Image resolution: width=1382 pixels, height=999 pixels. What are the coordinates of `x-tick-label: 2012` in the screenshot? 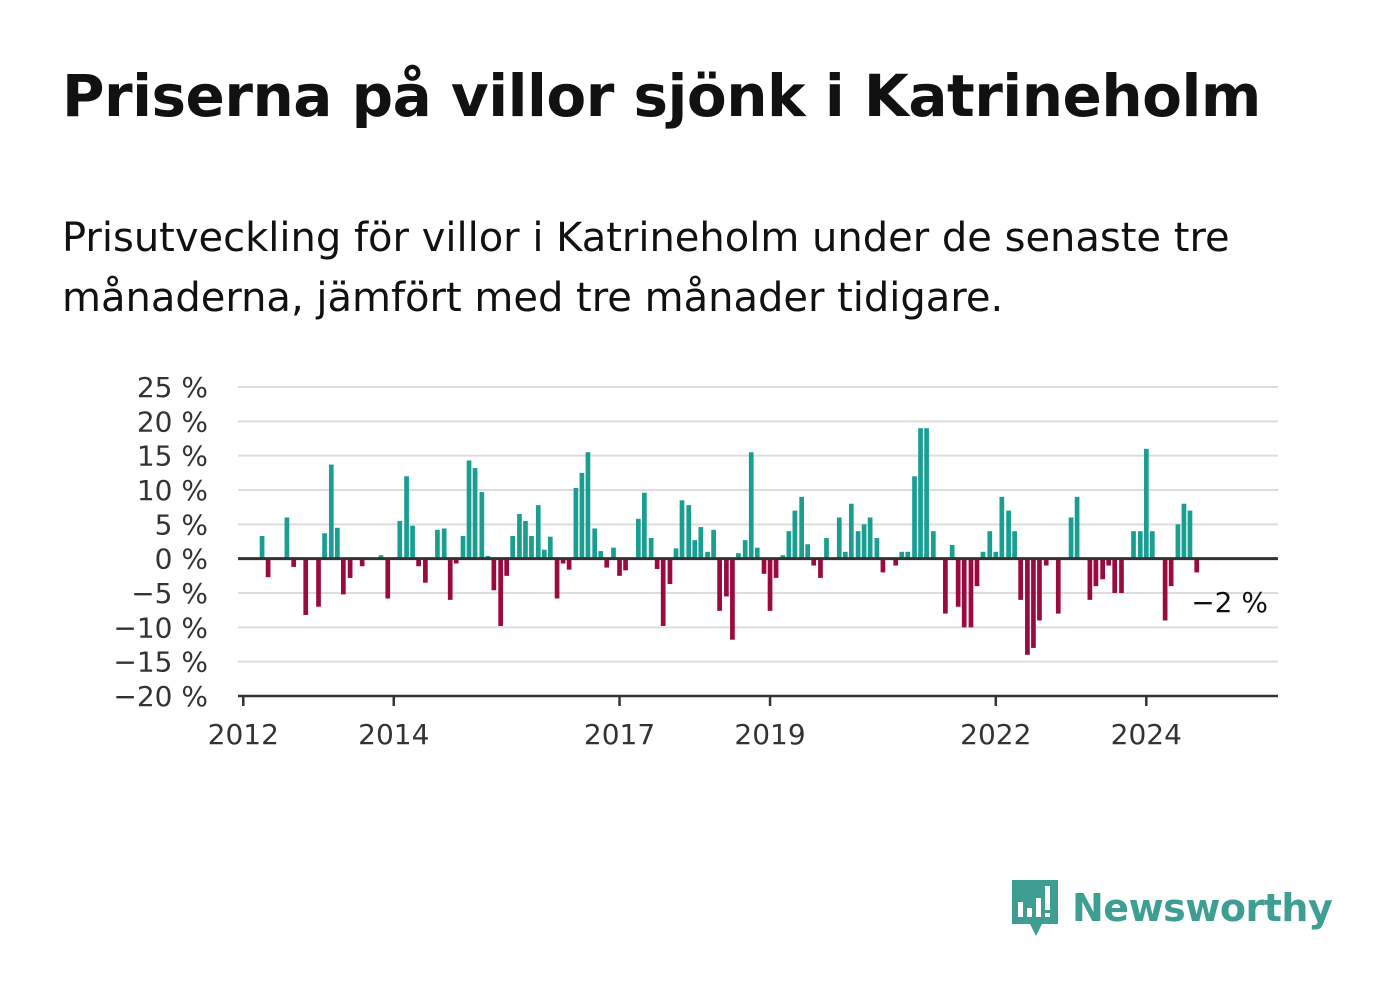 It's located at (243, 734).